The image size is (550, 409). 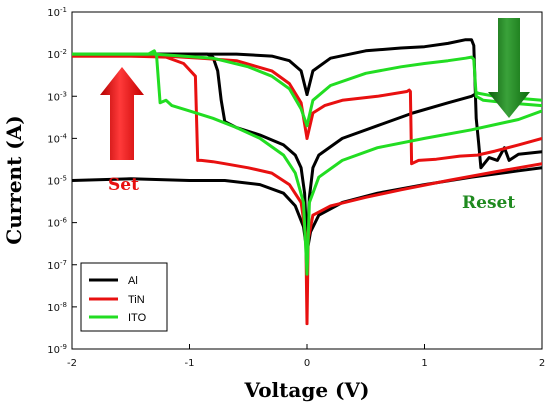 What do you see at coordinates (57, 265) in the screenshot?
I see `y-tick-label: 10⁻⁷` at bounding box center [57, 265].